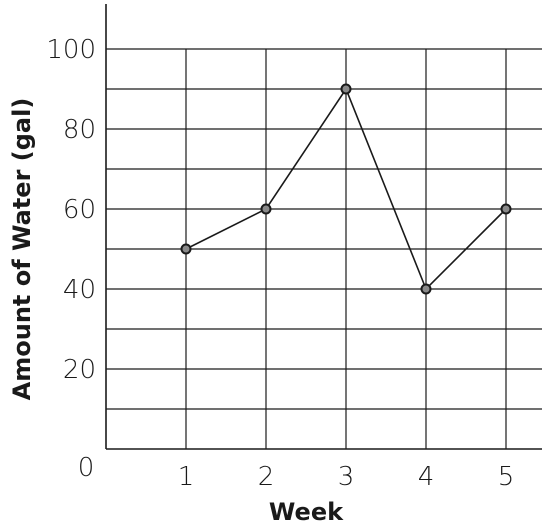 This screenshot has width=542, height=527. Describe the element at coordinates (86, 468) in the screenshot. I see `origin-label: 0` at that location.